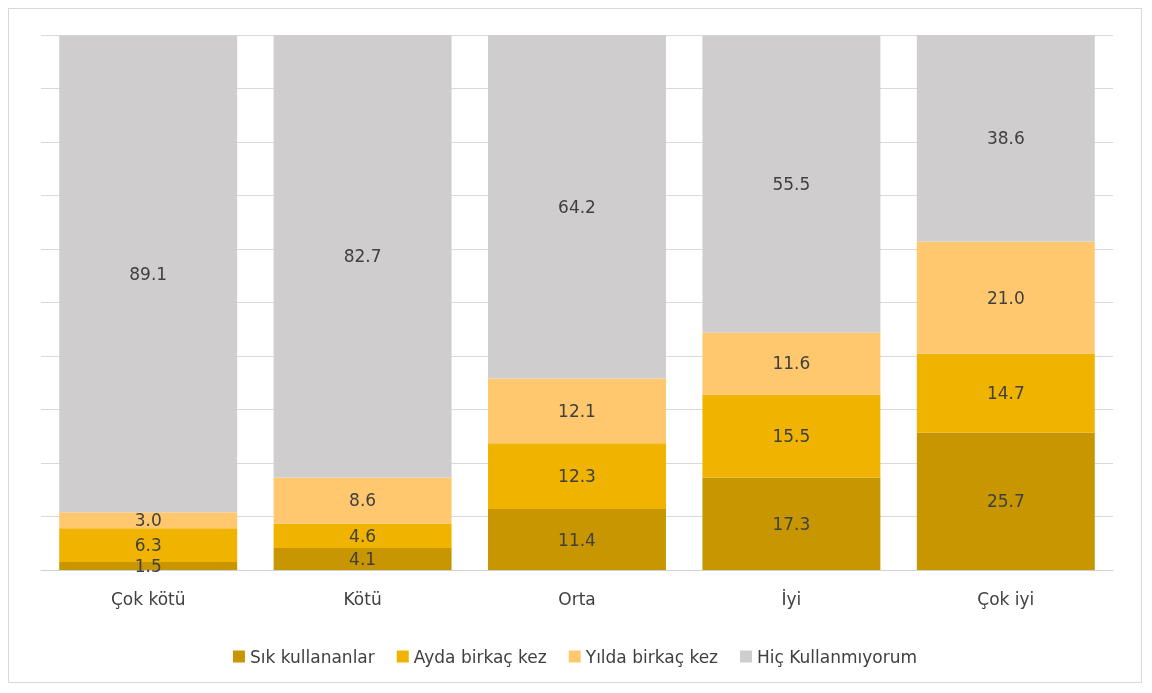 The height and width of the screenshot is (693, 1152). What do you see at coordinates (651, 656) in the screenshot?
I see `legend-label: Yılda birkaç kez` at bounding box center [651, 656].